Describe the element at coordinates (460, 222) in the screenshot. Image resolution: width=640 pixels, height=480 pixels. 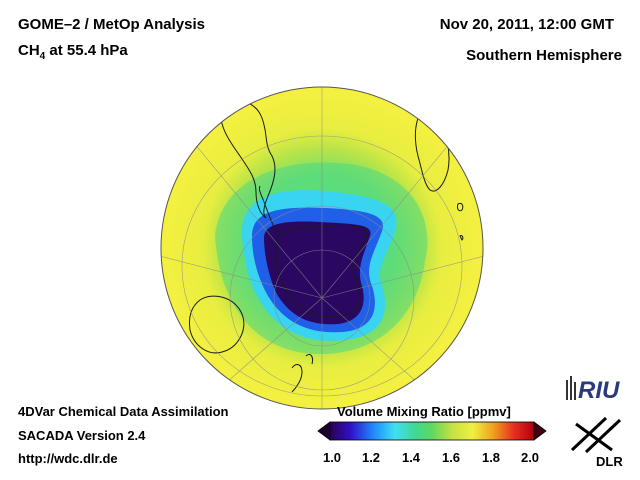
I see `island-coastline` at that location.